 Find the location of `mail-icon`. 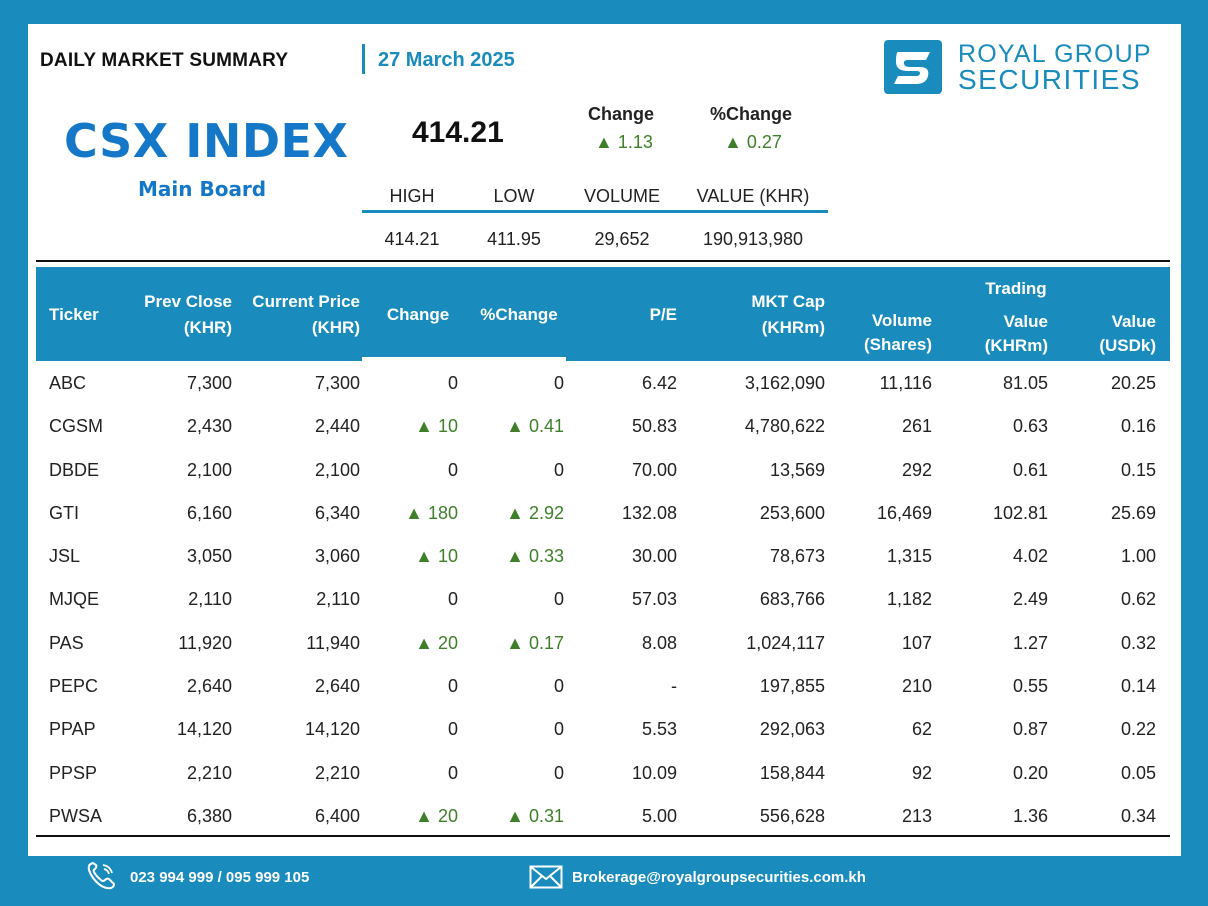

mail-icon is located at coordinates (546, 877).